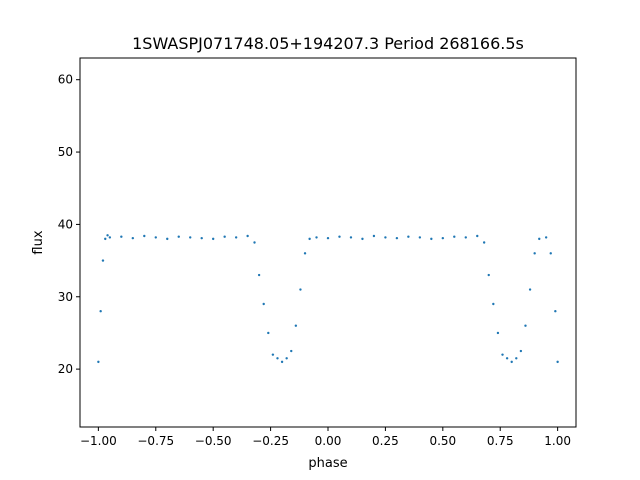 The image size is (640, 480). Describe the element at coordinates (500, 441) in the screenshot. I see `x-tick-label: 0.75` at that location.